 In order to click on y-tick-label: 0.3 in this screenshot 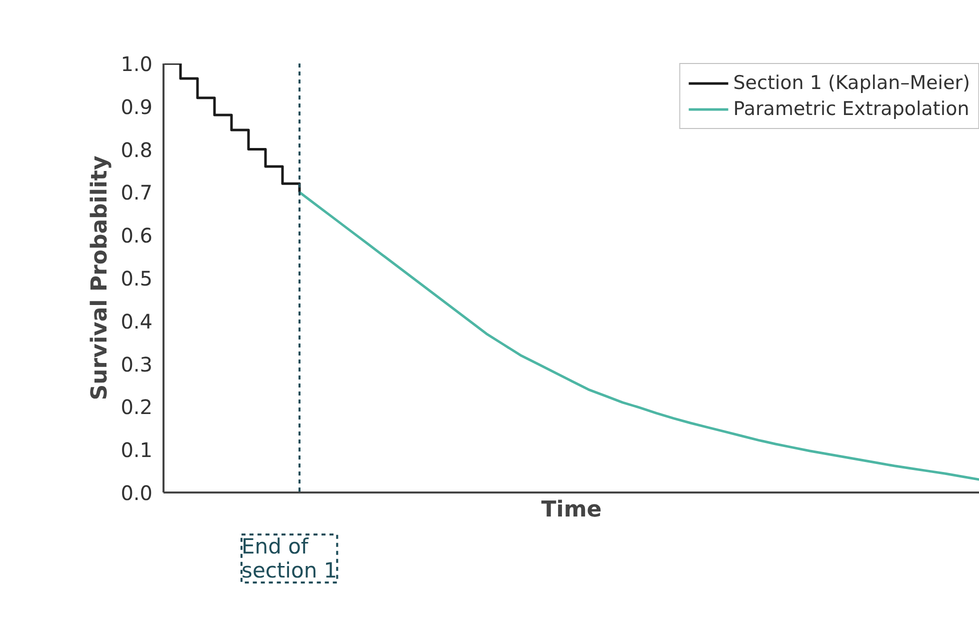, I will do `click(136, 364)`.